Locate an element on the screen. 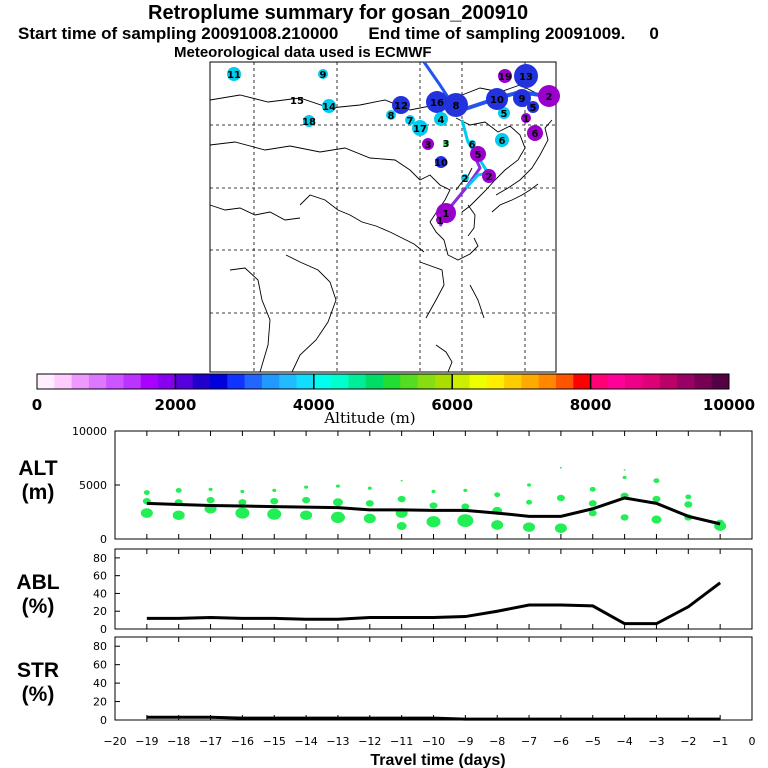 This screenshot has height=768, width=768. trajectory-cluster: 12 is located at coordinates (401, 105).